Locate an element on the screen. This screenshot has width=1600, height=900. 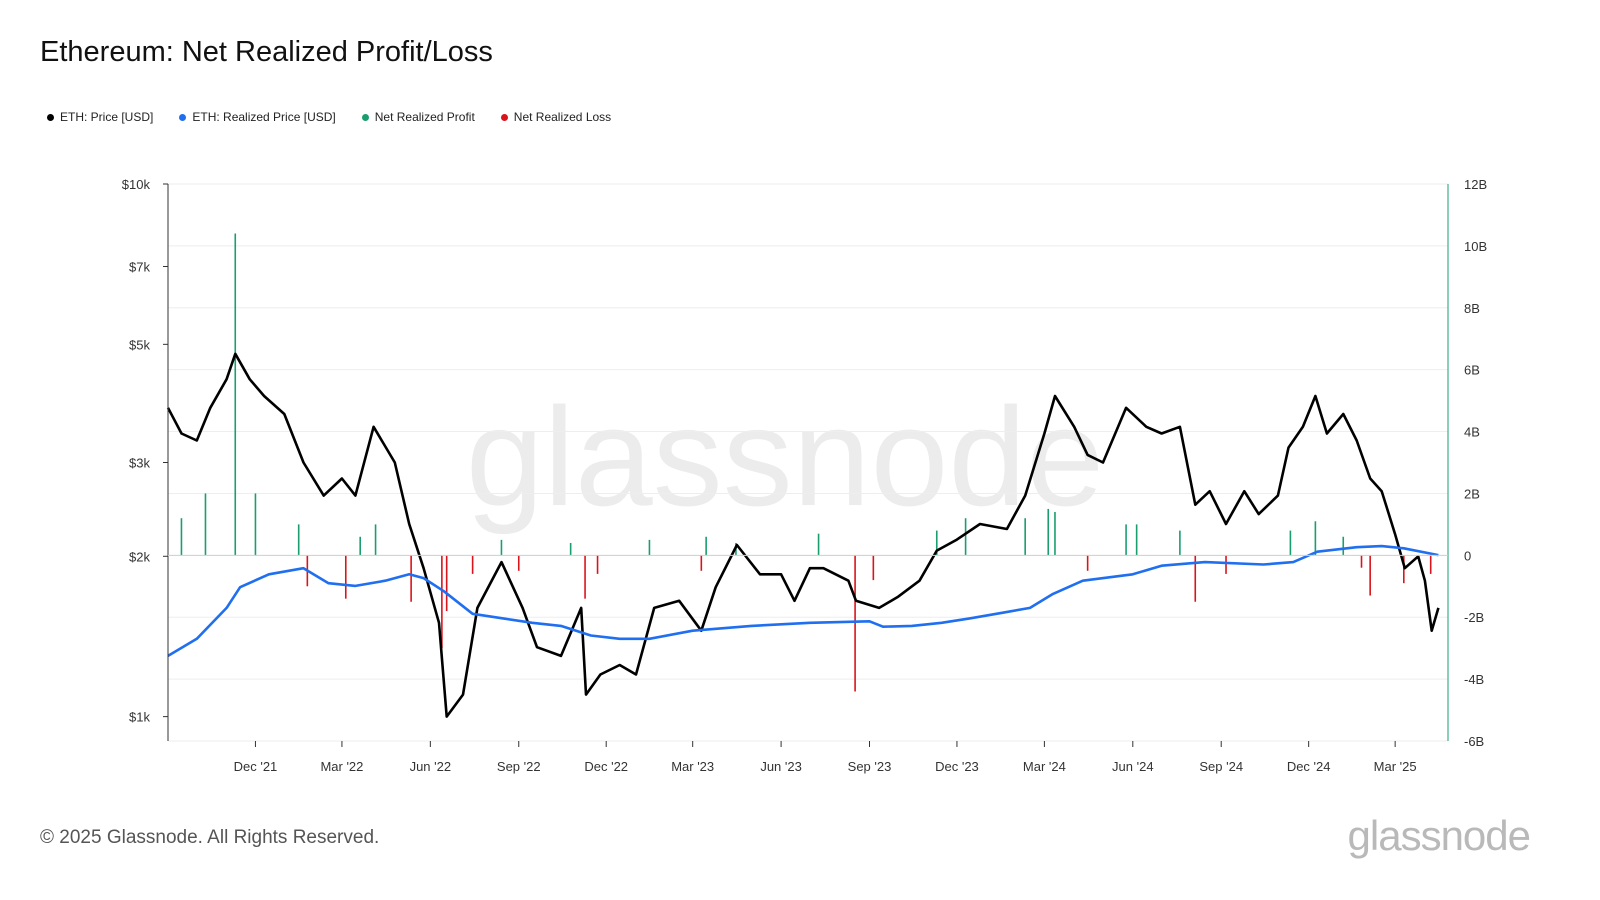
y-right-tick-label: -6B is located at coordinates (1474, 741).